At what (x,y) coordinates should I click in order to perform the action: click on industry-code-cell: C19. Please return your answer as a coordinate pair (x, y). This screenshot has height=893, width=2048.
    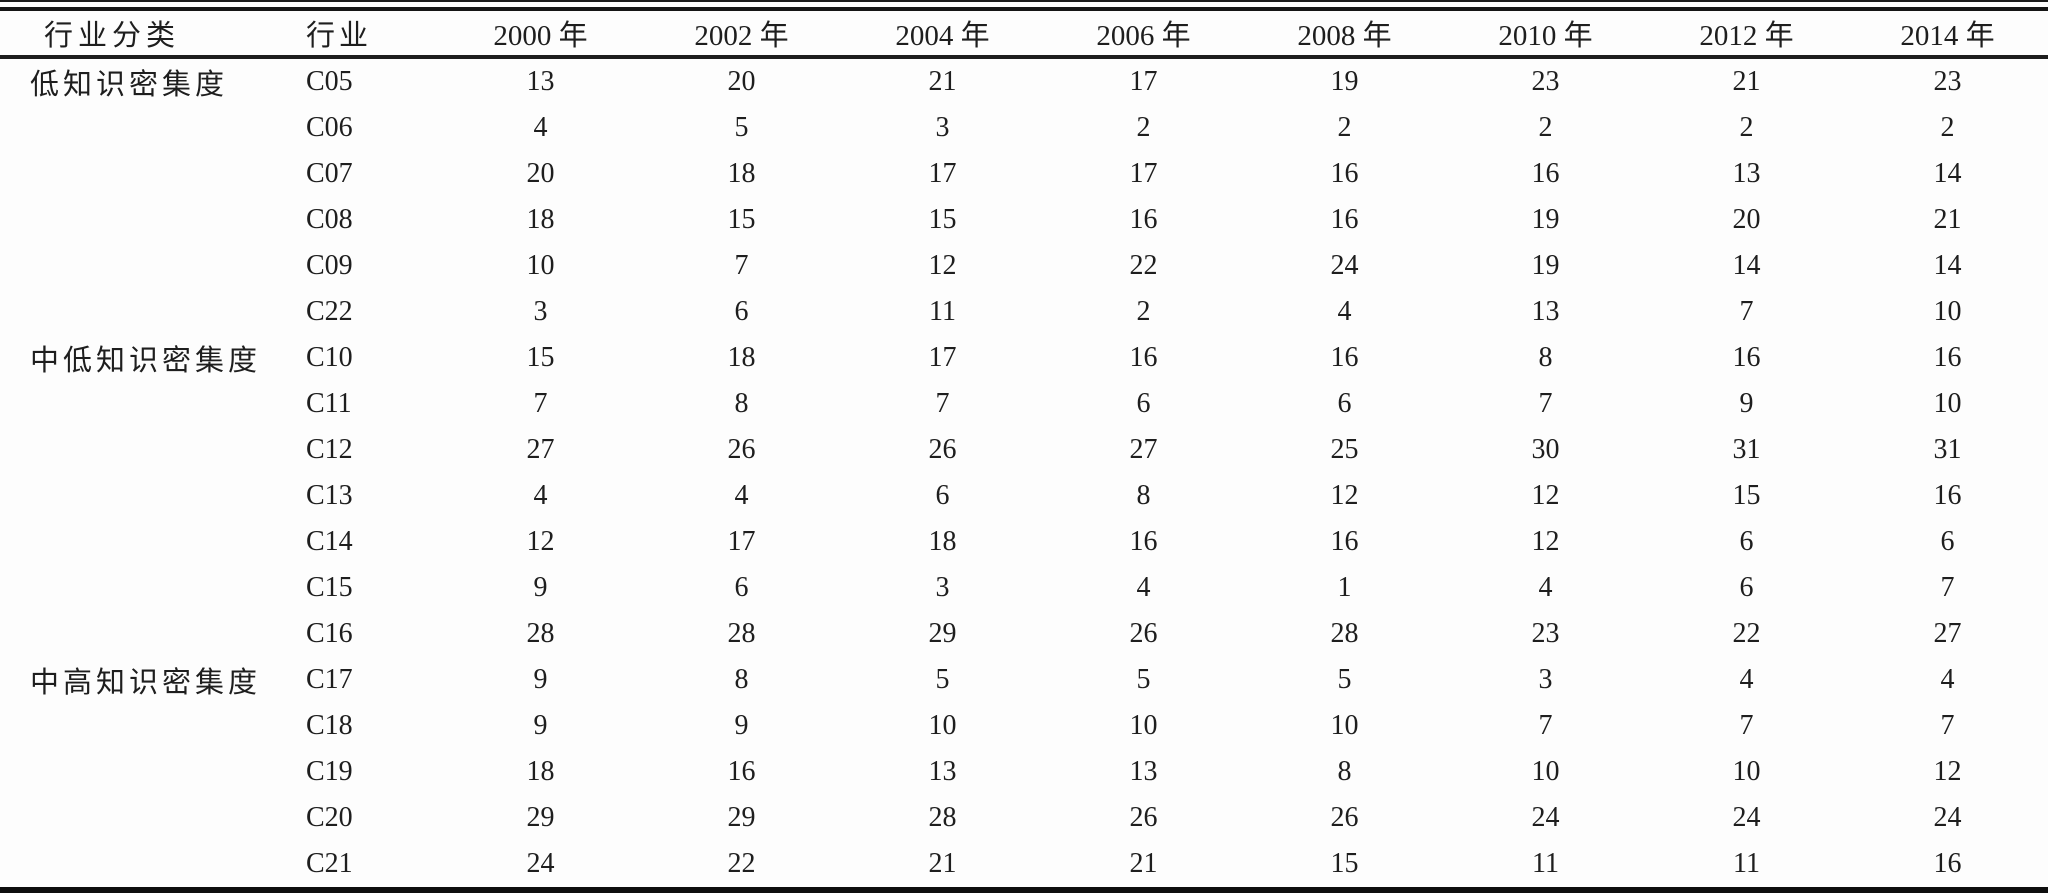
    Looking at the image, I should click on (329, 771).